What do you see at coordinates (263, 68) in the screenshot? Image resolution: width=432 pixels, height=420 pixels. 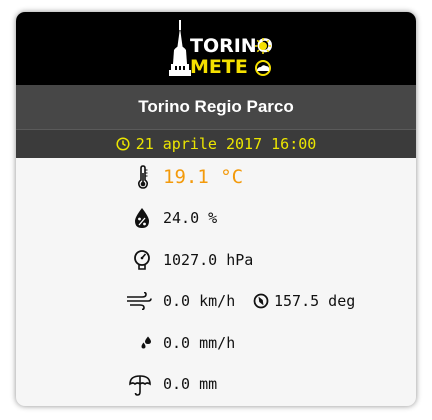 I see `cloud-icon` at bounding box center [263, 68].